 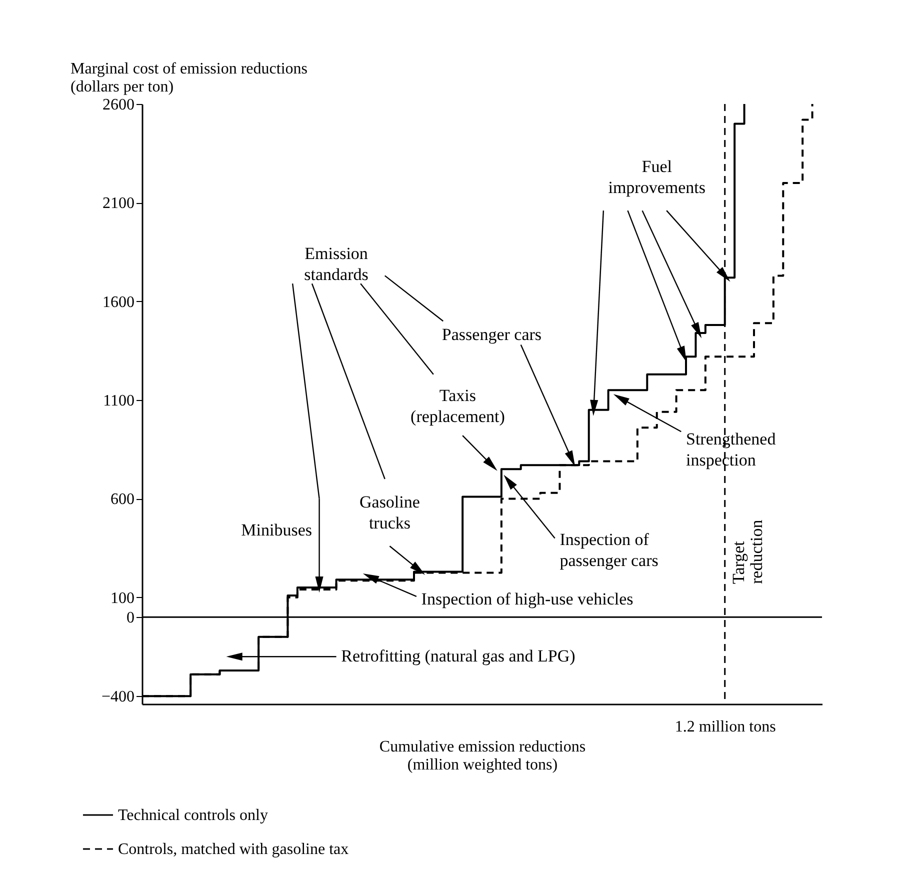 I want to click on annotation: Gasoline trucks, so click(x=389, y=512).